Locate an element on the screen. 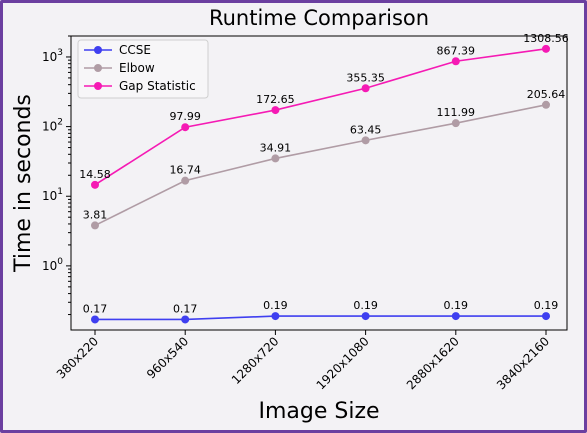 This screenshot has height=433, width=587. y-tick-label: 10² is located at coordinates (52, 126).